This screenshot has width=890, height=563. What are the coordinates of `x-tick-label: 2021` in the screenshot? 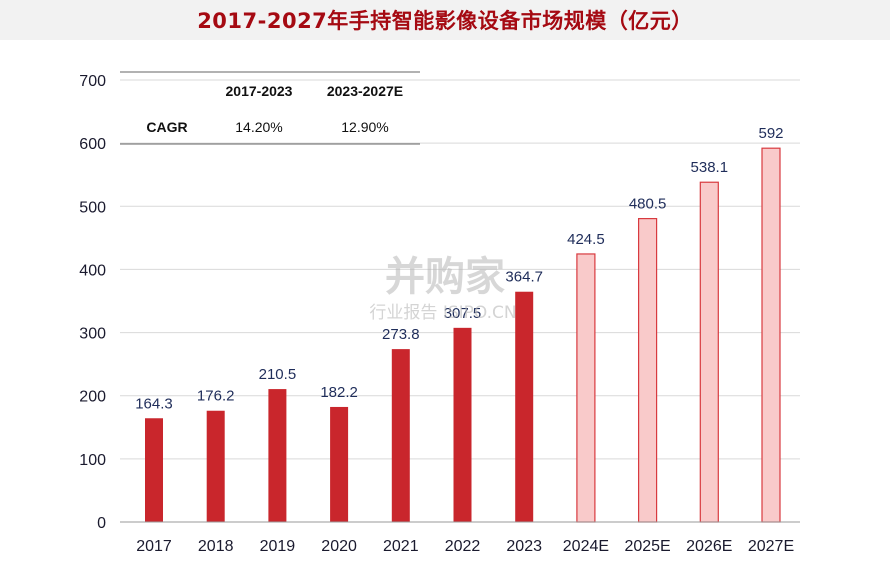 It's located at (401, 546).